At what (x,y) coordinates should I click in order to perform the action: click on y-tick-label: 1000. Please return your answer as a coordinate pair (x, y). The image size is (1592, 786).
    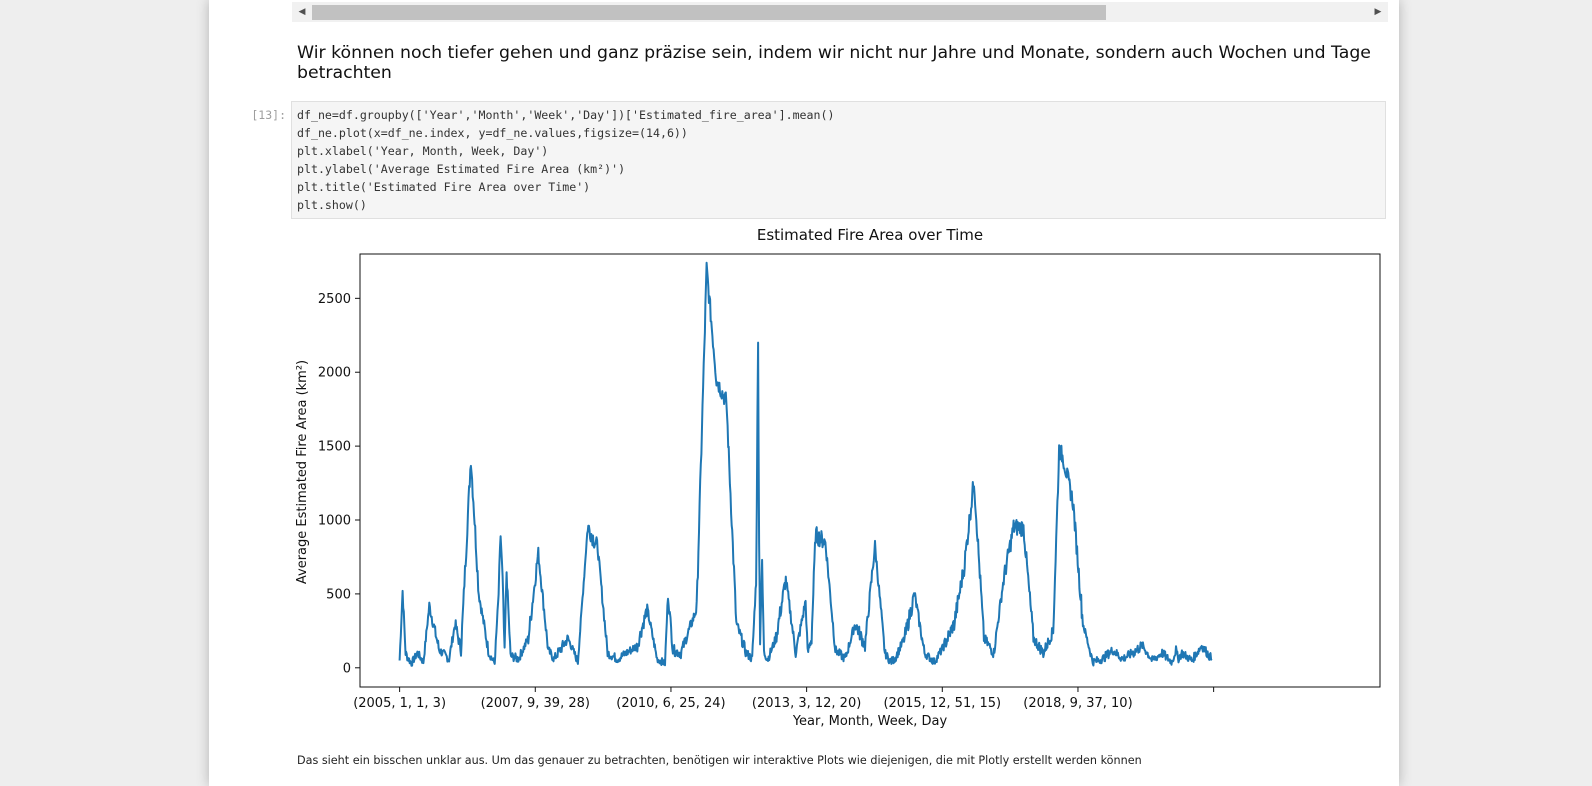
    Looking at the image, I should click on (334, 521).